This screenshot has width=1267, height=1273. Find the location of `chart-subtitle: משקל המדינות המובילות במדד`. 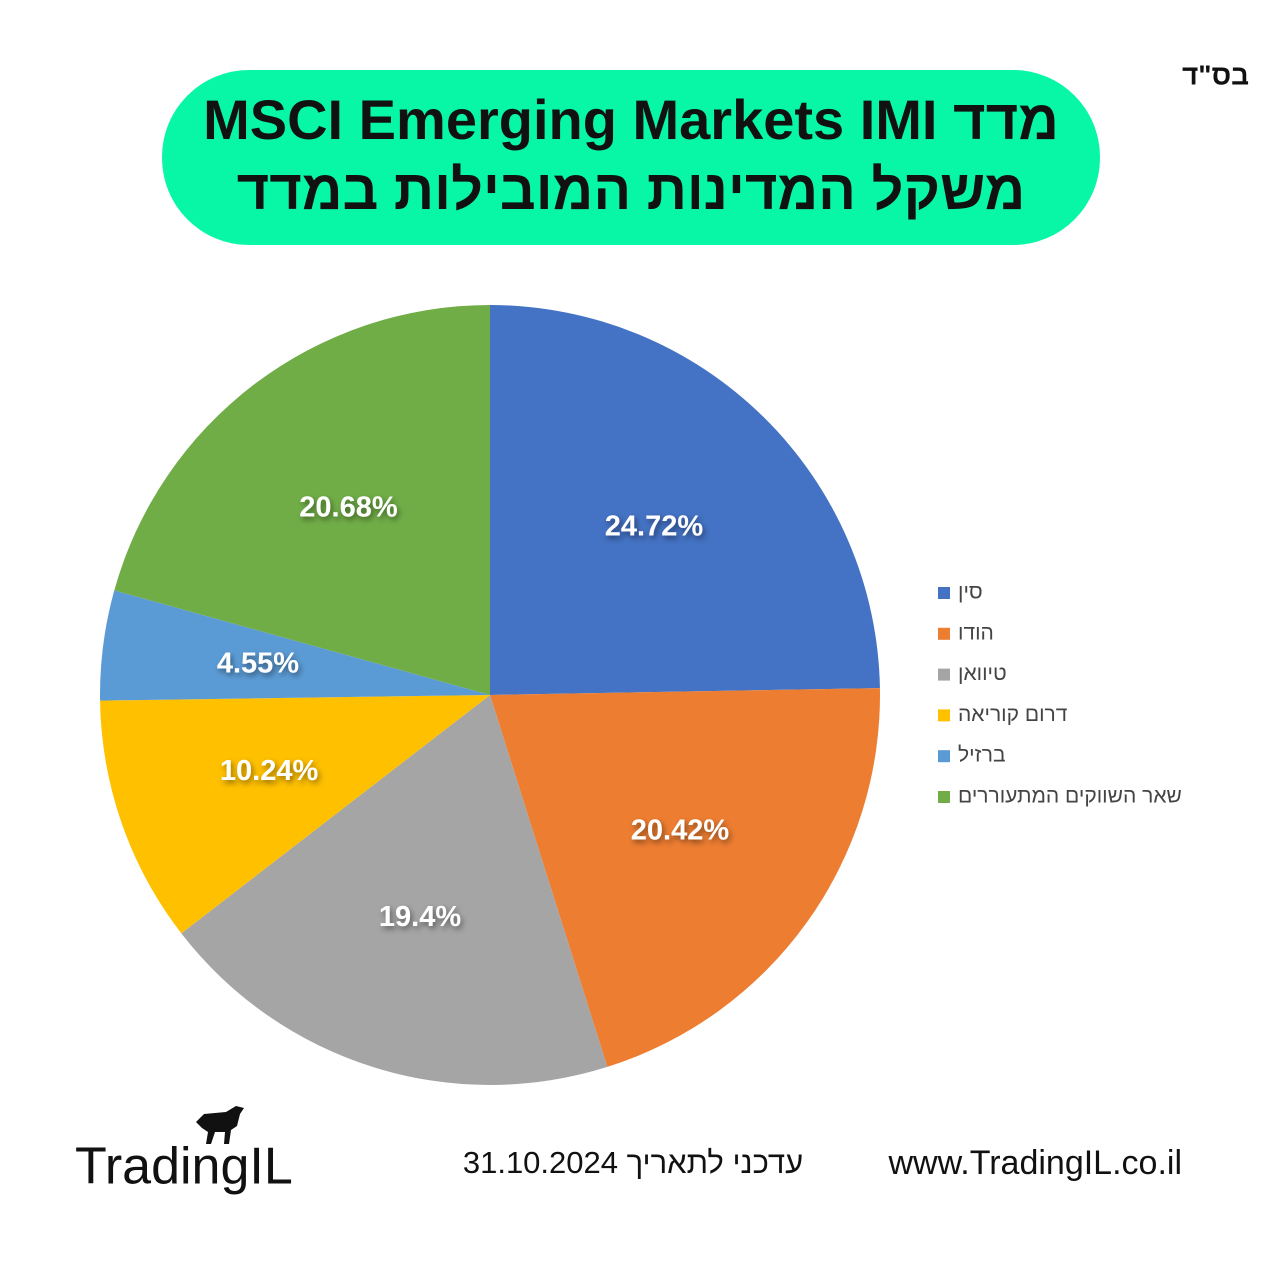

chart-subtitle: משקל המדינות המובילות במדד is located at coordinates (631, 189).